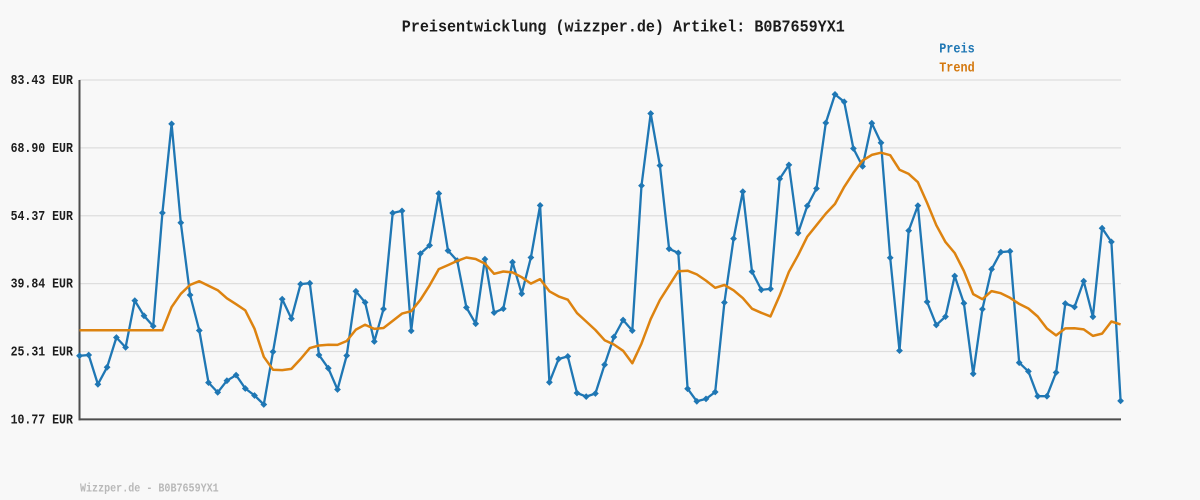  Describe the element at coordinates (42, 353) in the screenshot. I see `svg-text: 25.31 EUR` at that location.